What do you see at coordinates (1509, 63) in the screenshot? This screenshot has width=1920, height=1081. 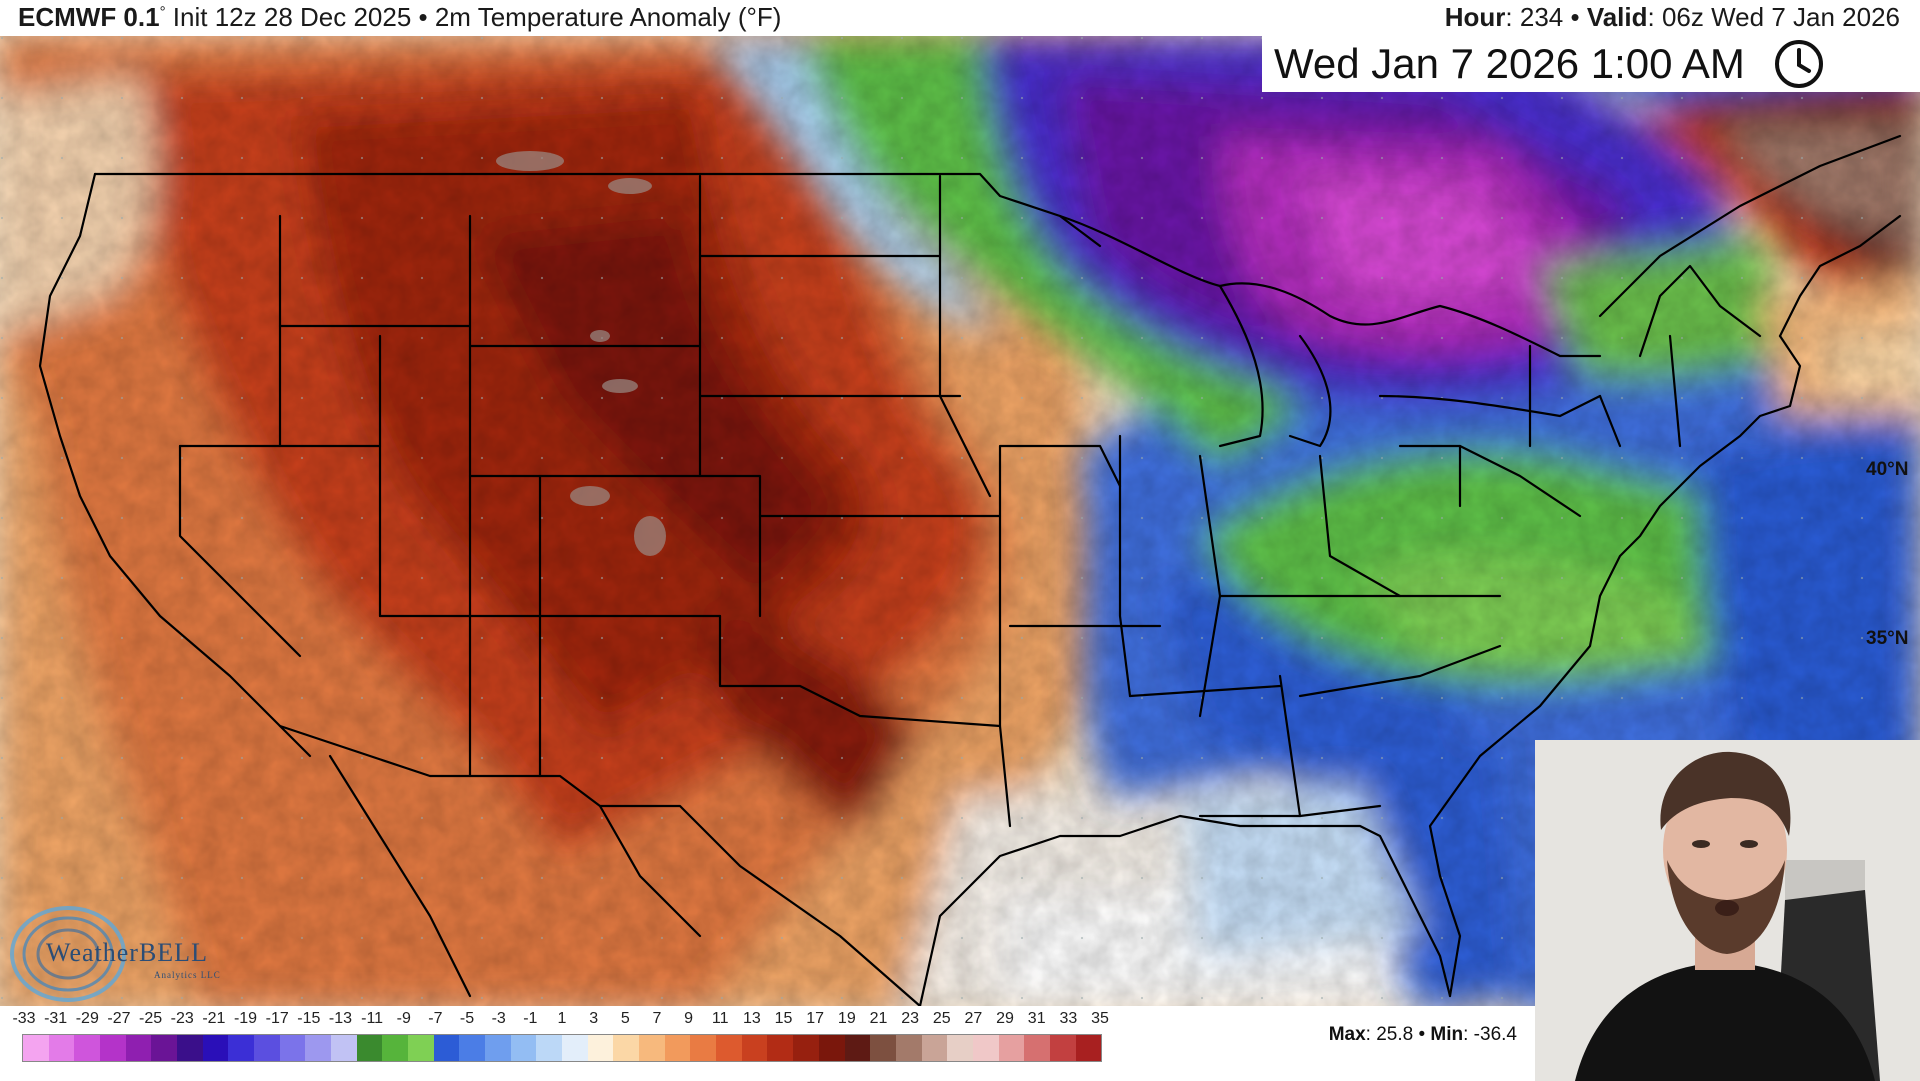 I see `valid-datetime-text: Wed Jan 7 2026 1:00 AM` at bounding box center [1509, 63].